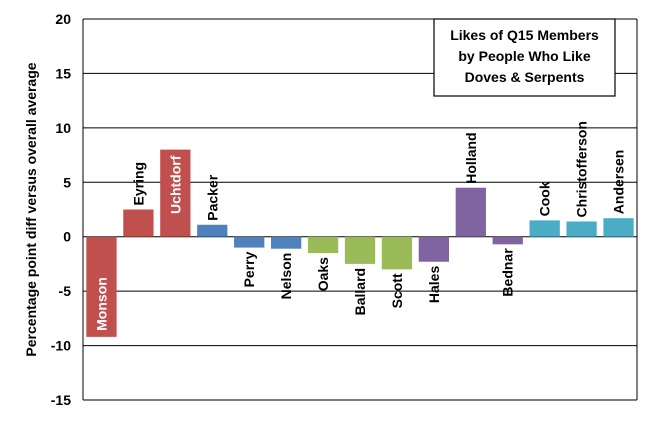 The image size is (651, 423). I want to click on bar-bednar, so click(507, 240).